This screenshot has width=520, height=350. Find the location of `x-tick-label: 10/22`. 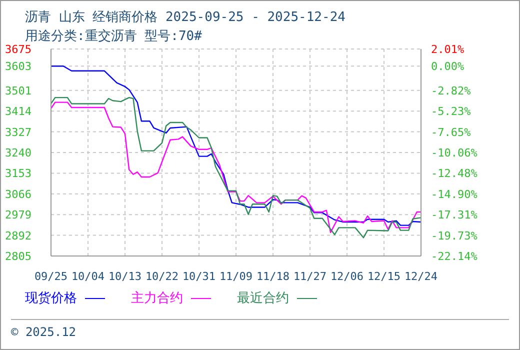

x-tick-label: 10/22 is located at coordinates (162, 276).